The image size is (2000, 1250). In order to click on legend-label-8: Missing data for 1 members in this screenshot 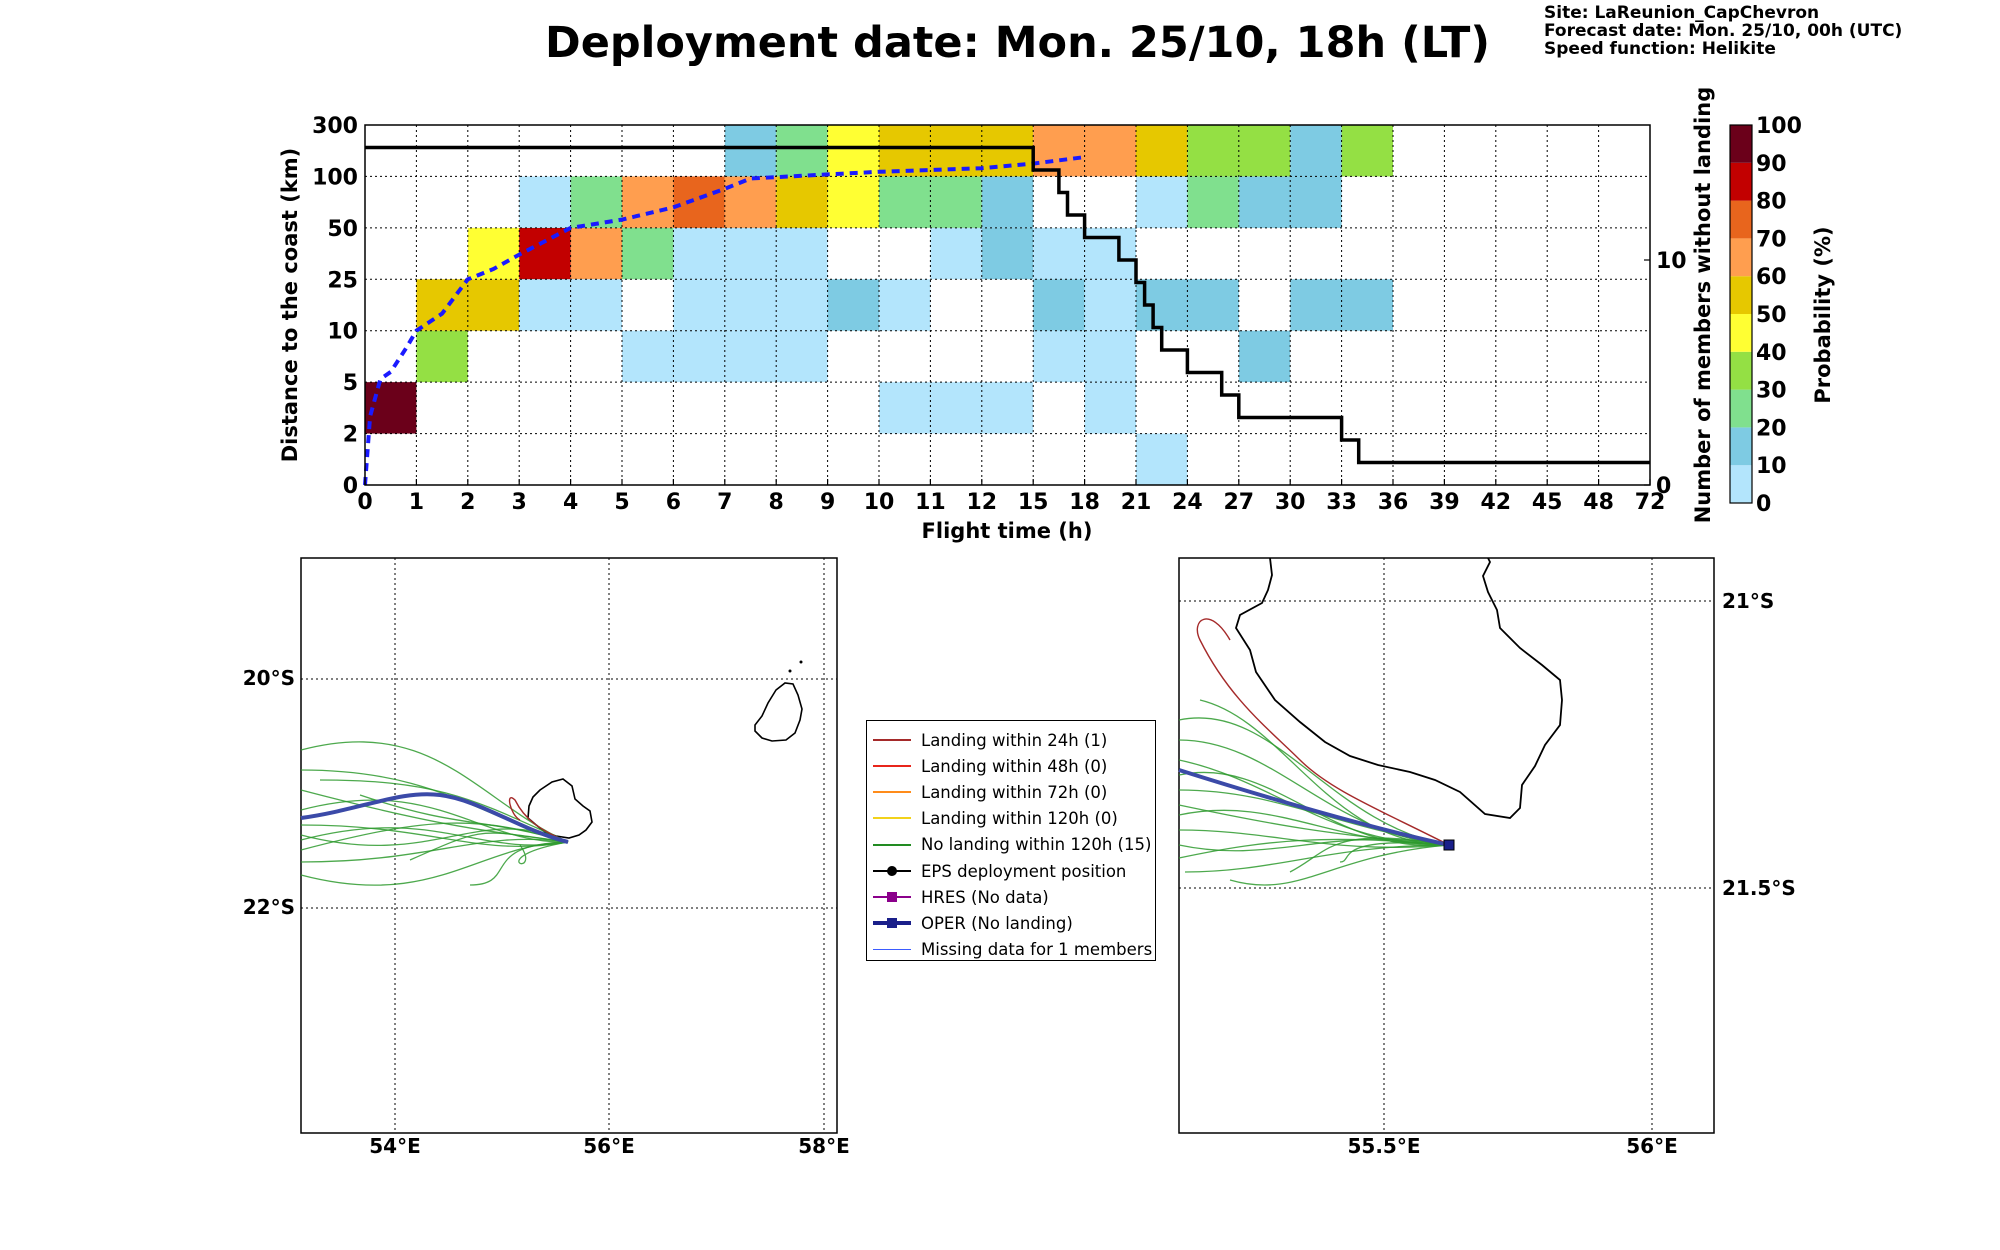, I will do `click(1037, 950)`.